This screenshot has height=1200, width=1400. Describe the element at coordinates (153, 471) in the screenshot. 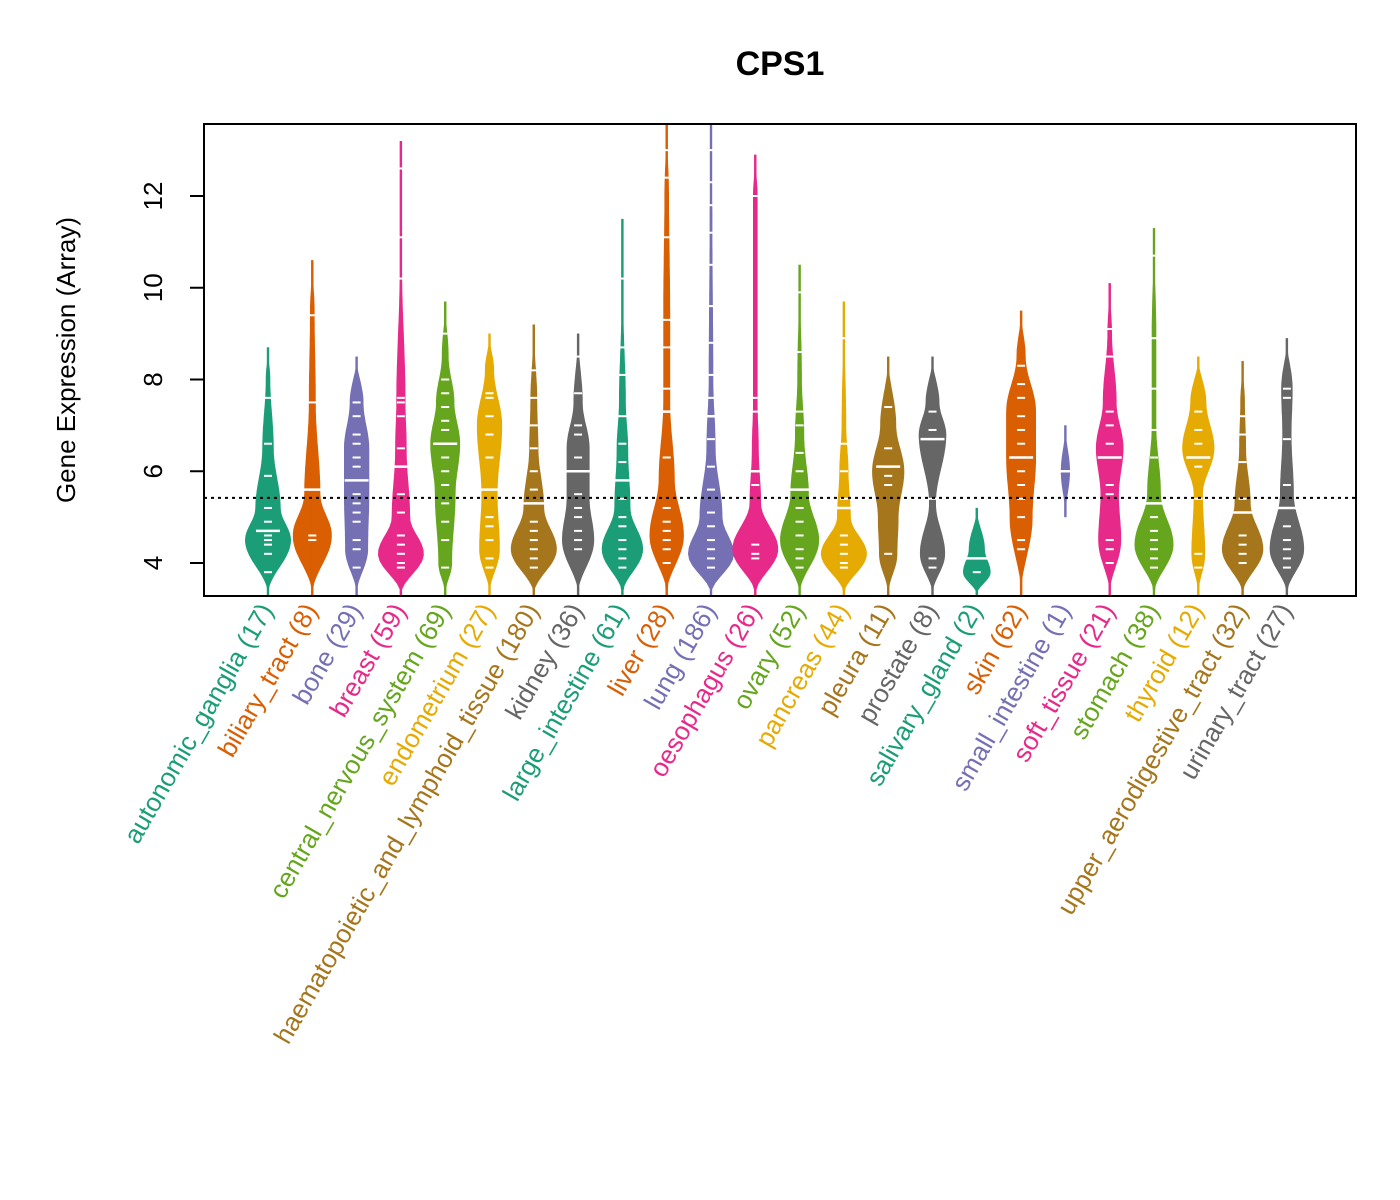

I see `y-tick-label: 6` at that location.